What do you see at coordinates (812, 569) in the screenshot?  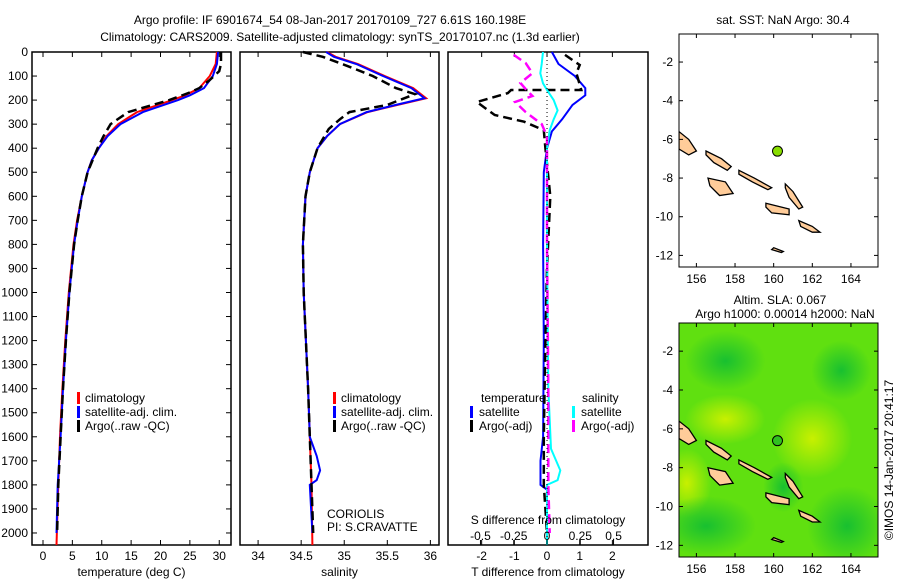 I see `lon-tick-label: 162` at bounding box center [812, 569].